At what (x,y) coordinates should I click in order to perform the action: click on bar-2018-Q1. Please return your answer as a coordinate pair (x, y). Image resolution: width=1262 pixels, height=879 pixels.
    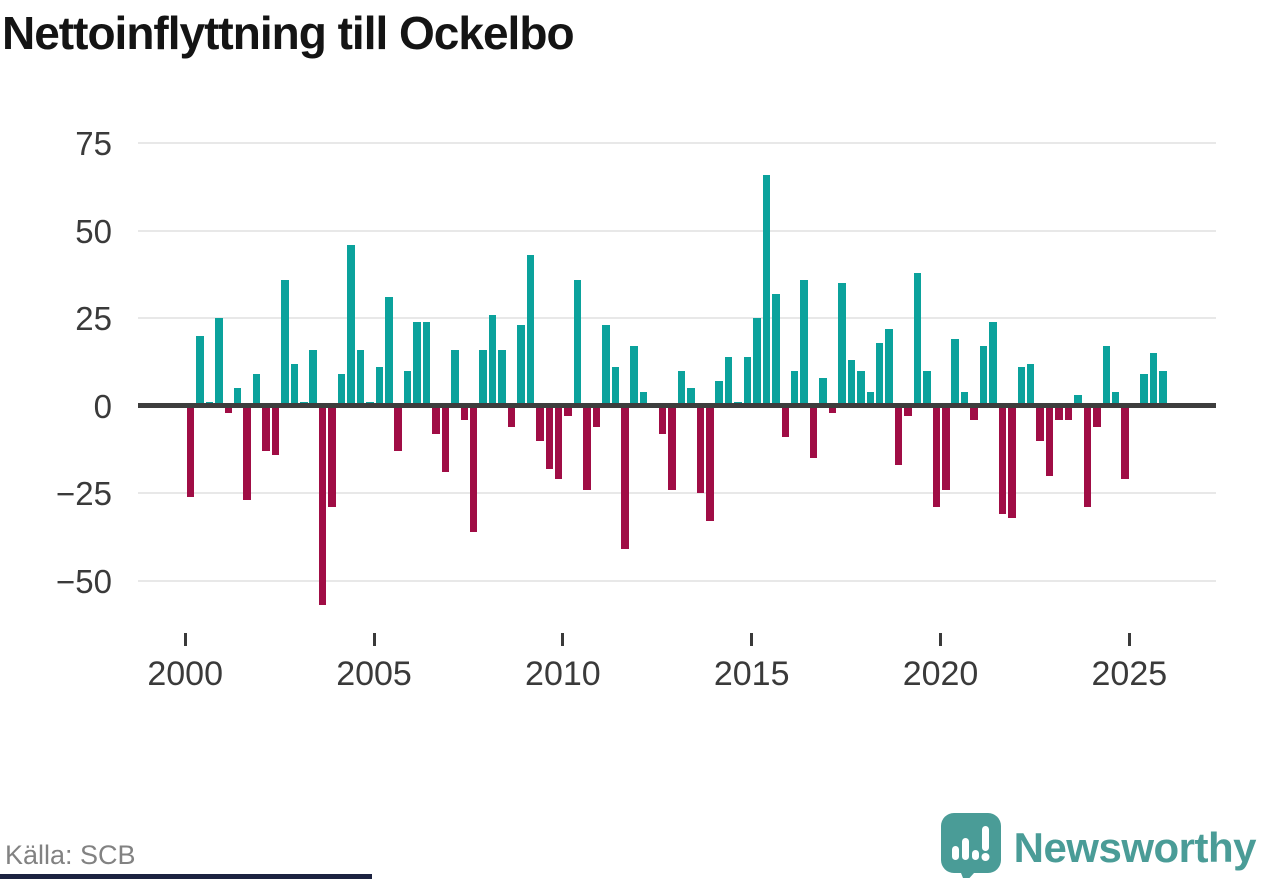
    Looking at the image, I should click on (870, 398).